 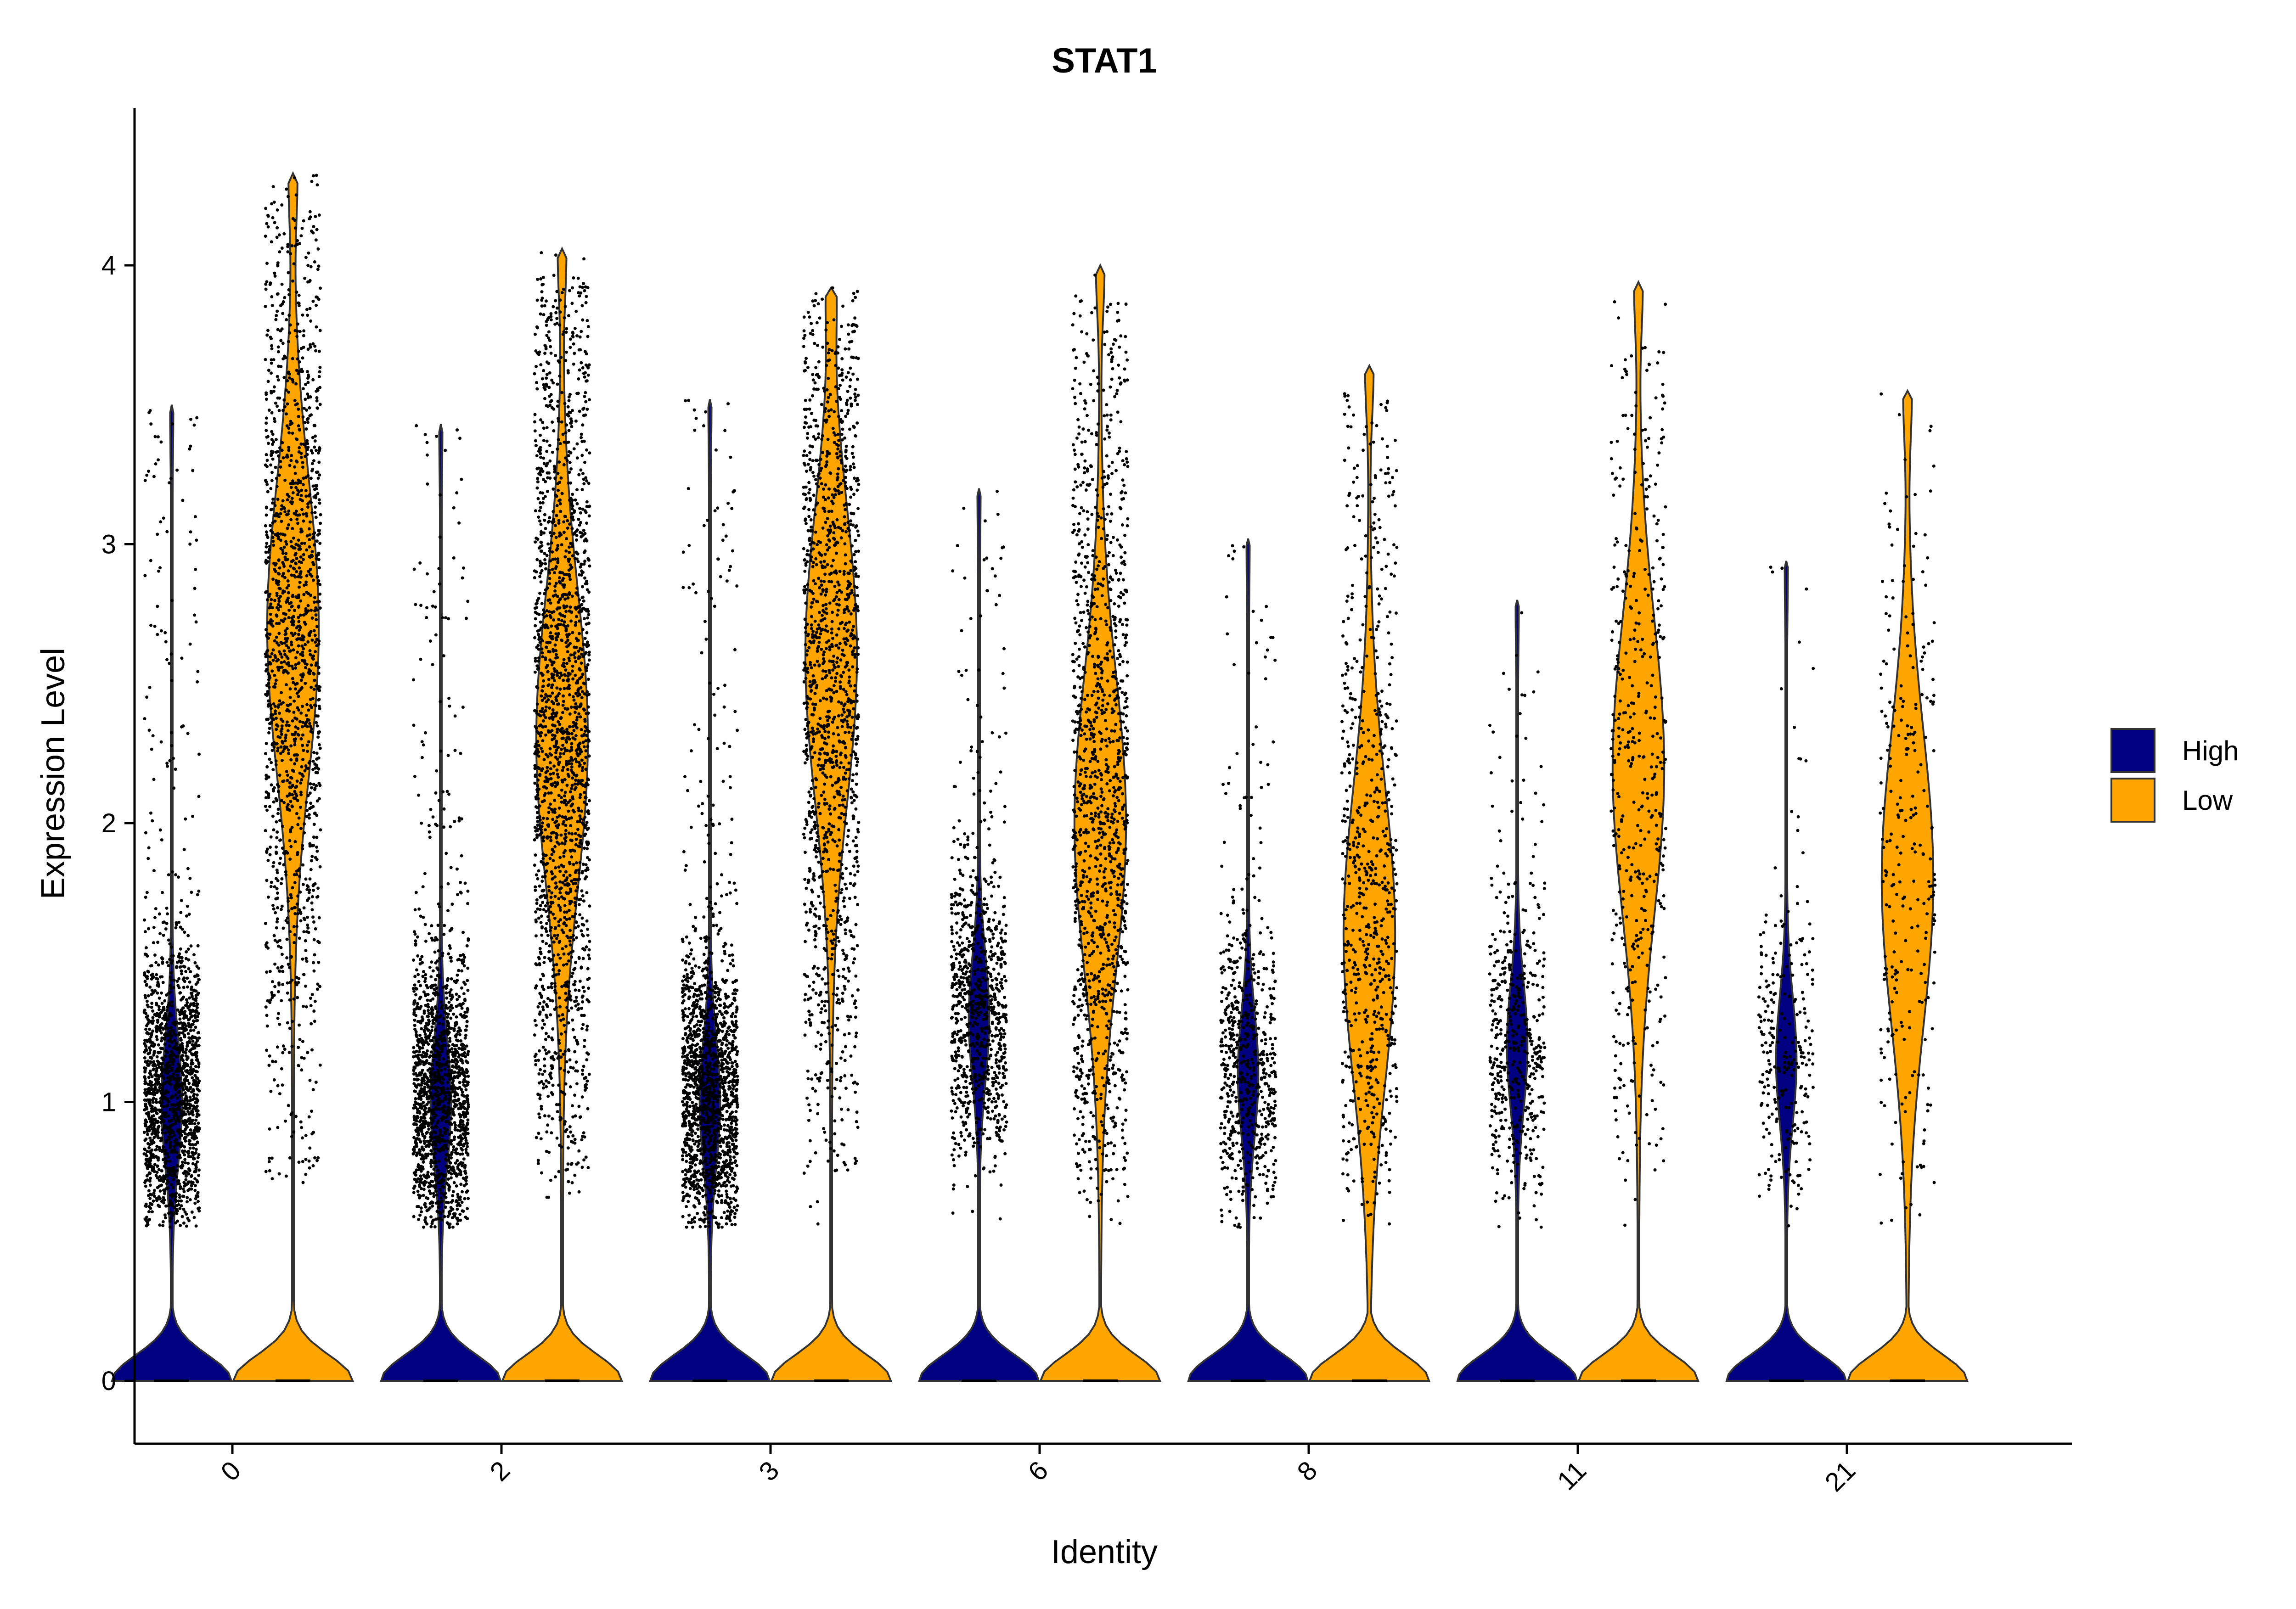 I want to click on legend: High Low, so click(x=2174, y=776).